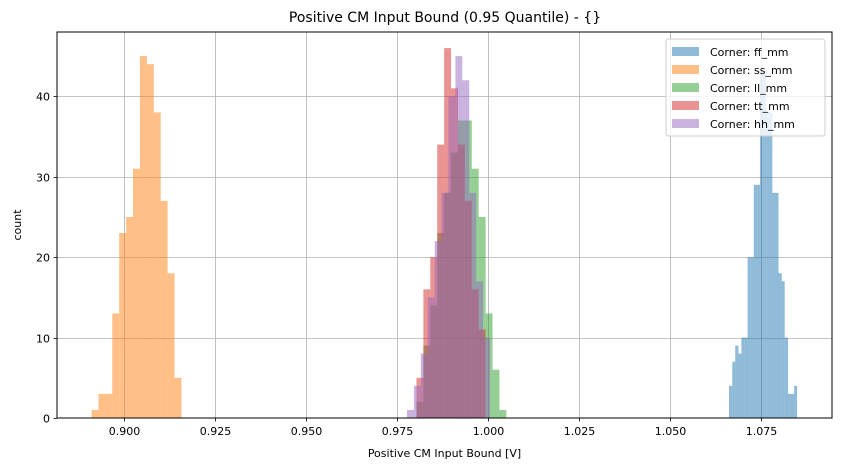  Describe the element at coordinates (752, 124) in the screenshot. I see `legend-entry-label: Corner: hh_mm` at that location.